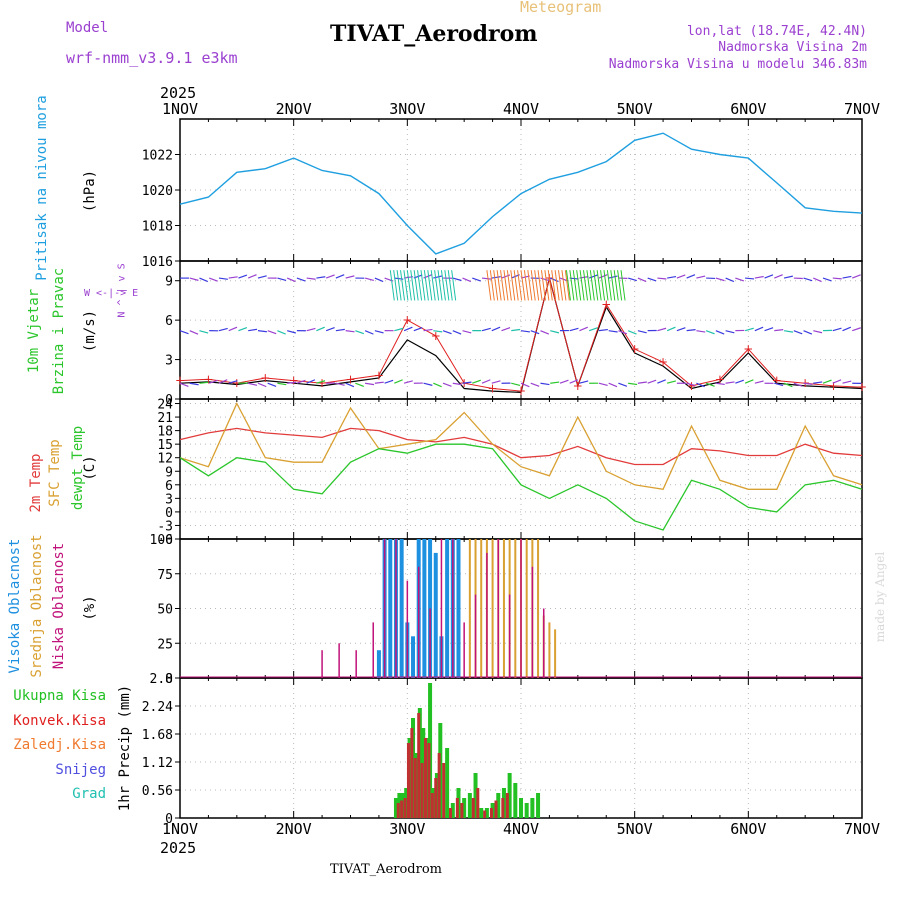 The height and width of the screenshot is (900, 900). What do you see at coordinates (635, 829) in the screenshot?
I see `xtick-label-bottom: 5NOV` at bounding box center [635, 829].